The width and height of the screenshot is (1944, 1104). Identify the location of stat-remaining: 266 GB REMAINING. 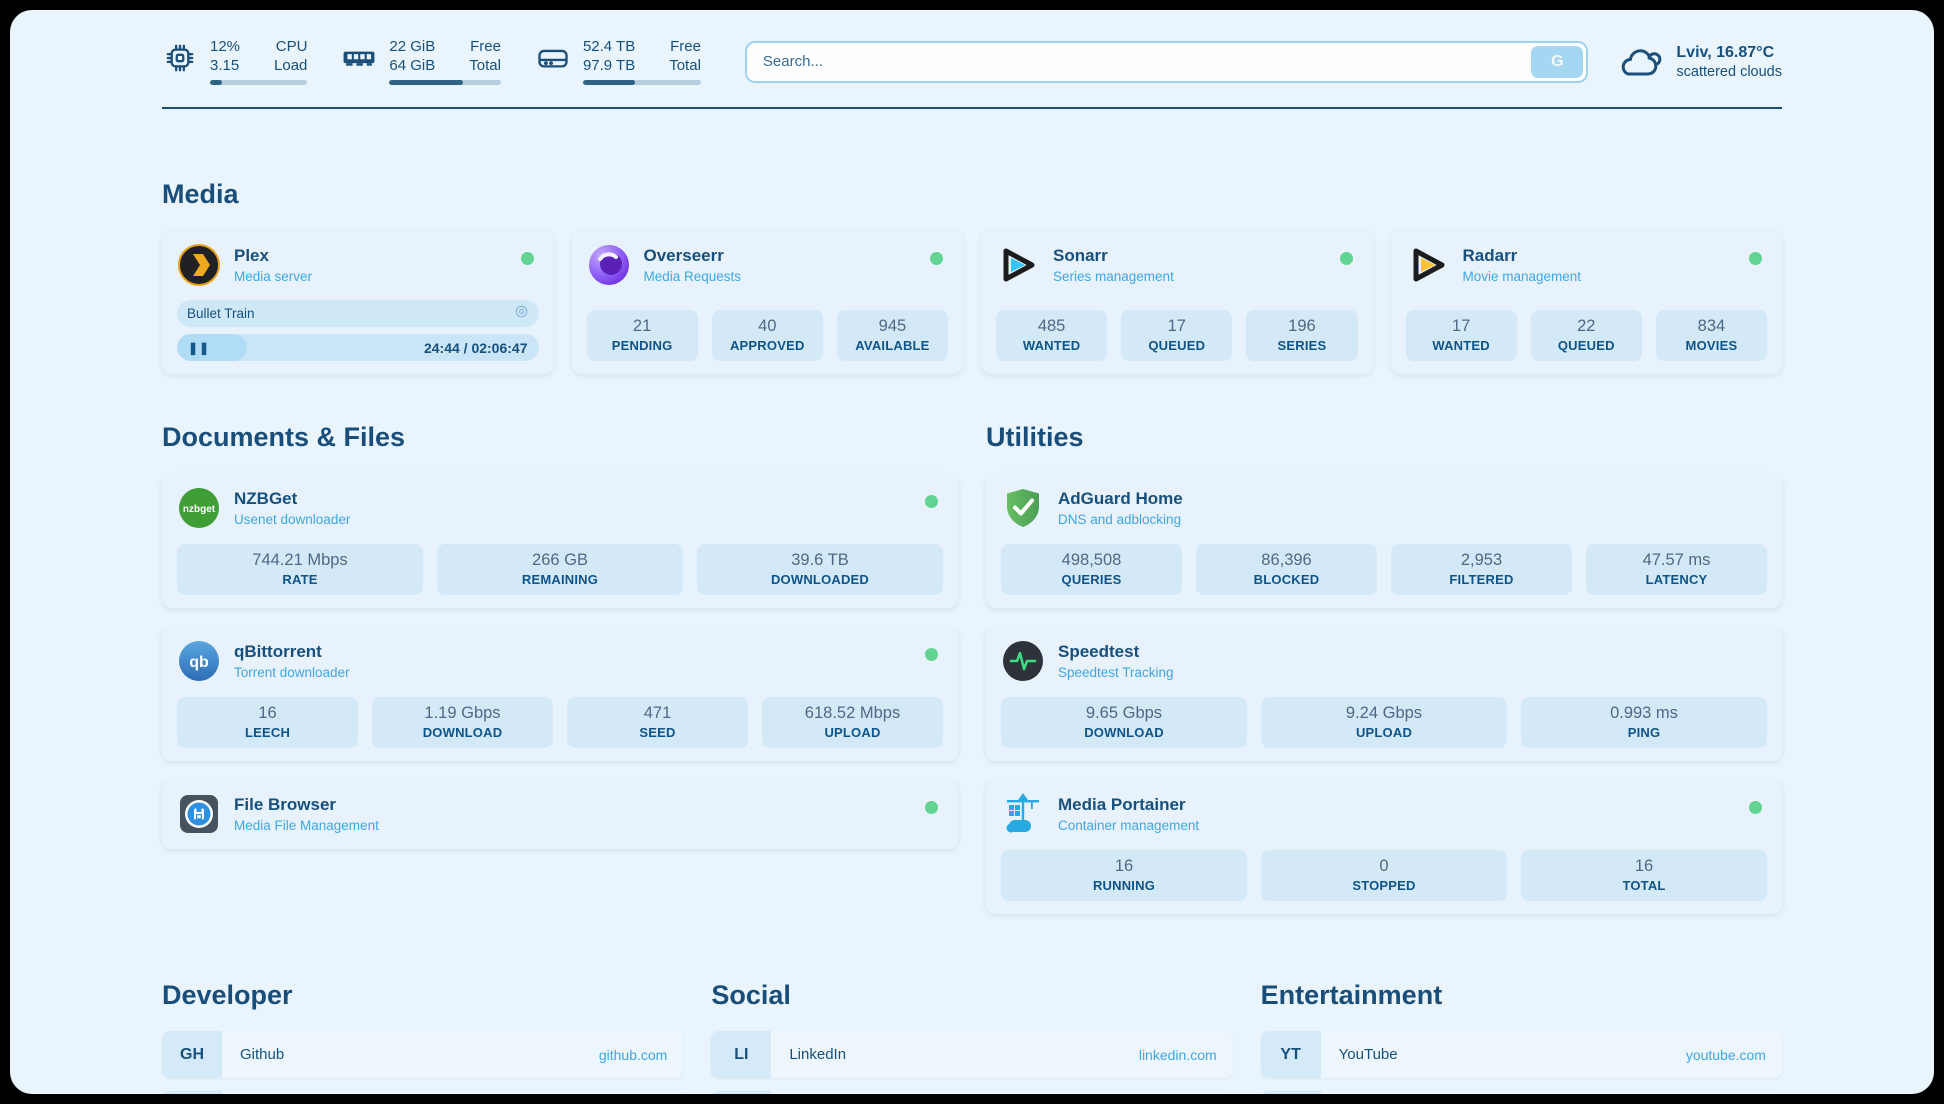
(560, 569).